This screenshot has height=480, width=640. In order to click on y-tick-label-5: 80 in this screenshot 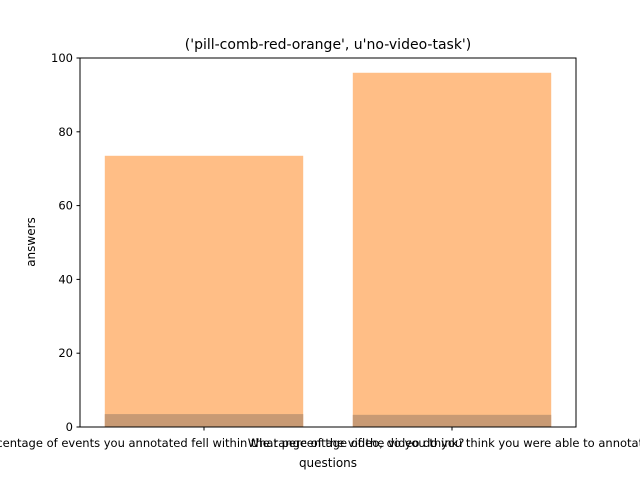, I will do `click(65, 132)`.